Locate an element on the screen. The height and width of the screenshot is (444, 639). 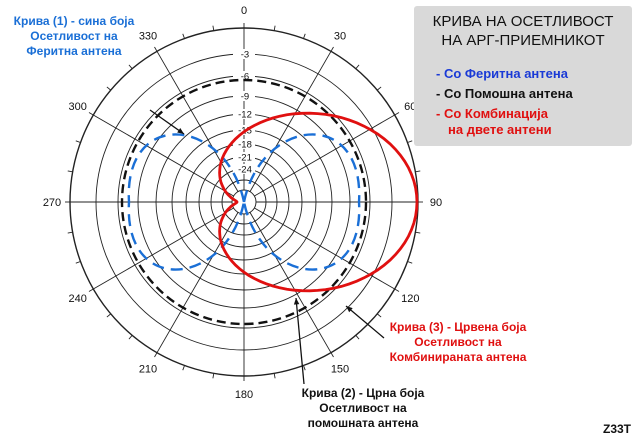
angle-label: 150 is located at coordinates (340, 369).